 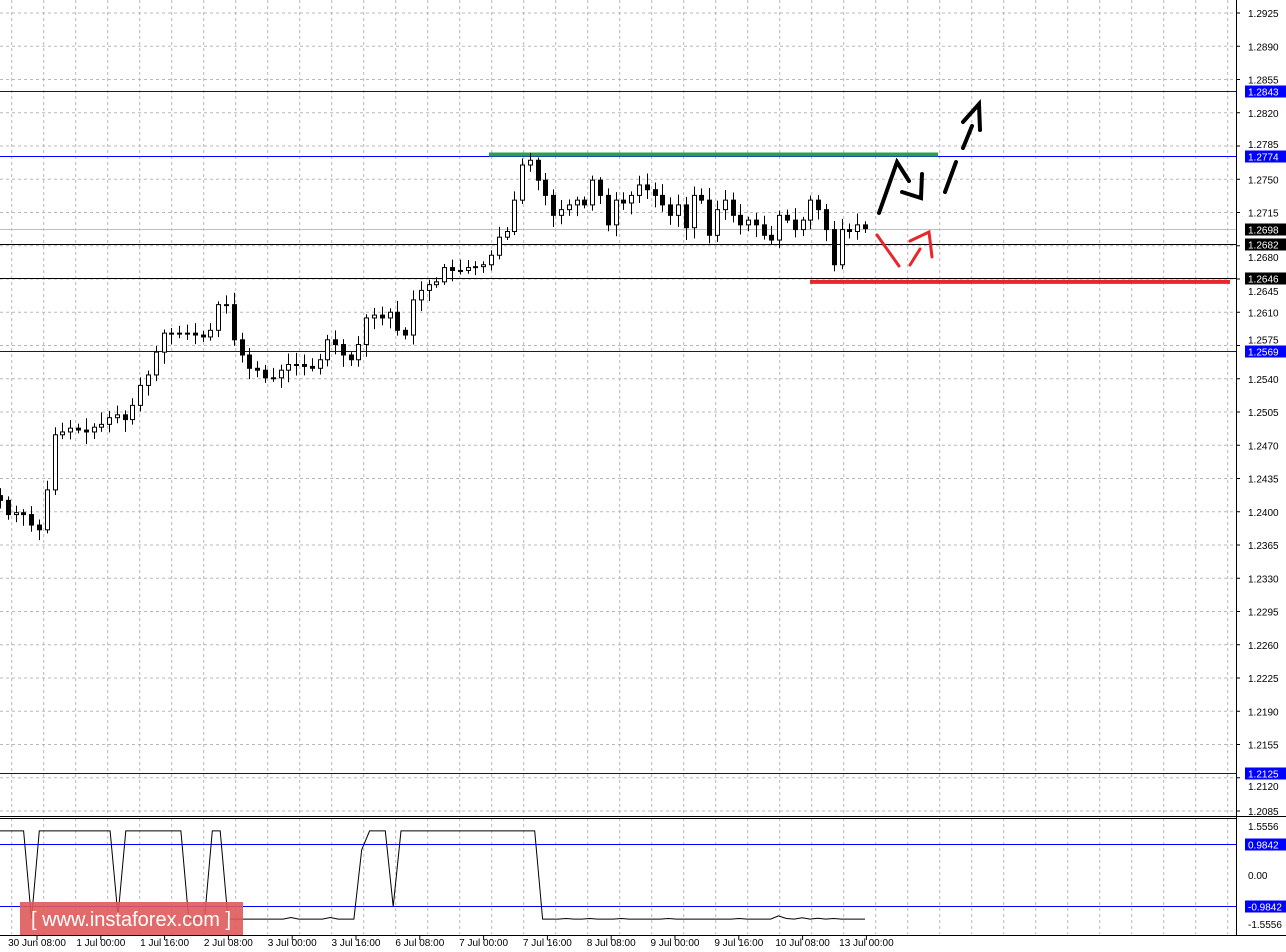 I want to click on y-tick-label: 1.2225, so click(x=1263, y=679).